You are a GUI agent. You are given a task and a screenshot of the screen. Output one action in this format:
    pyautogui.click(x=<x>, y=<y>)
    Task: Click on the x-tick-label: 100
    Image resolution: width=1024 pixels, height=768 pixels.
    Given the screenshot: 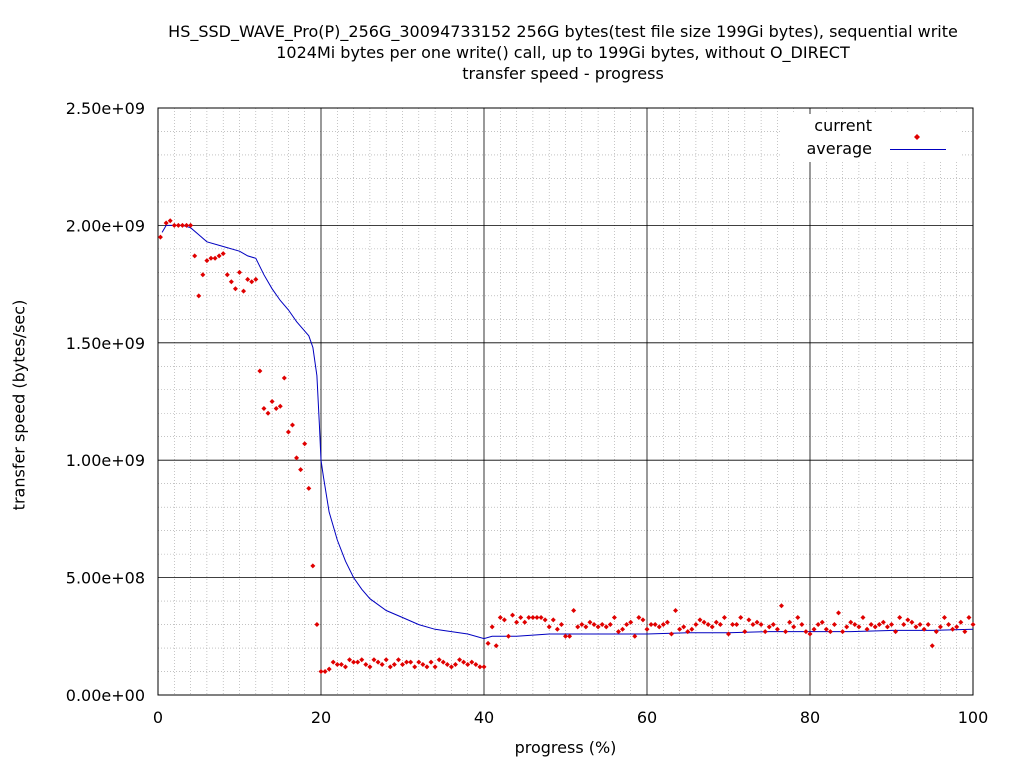 What is the action you would take?
    pyautogui.click(x=973, y=717)
    